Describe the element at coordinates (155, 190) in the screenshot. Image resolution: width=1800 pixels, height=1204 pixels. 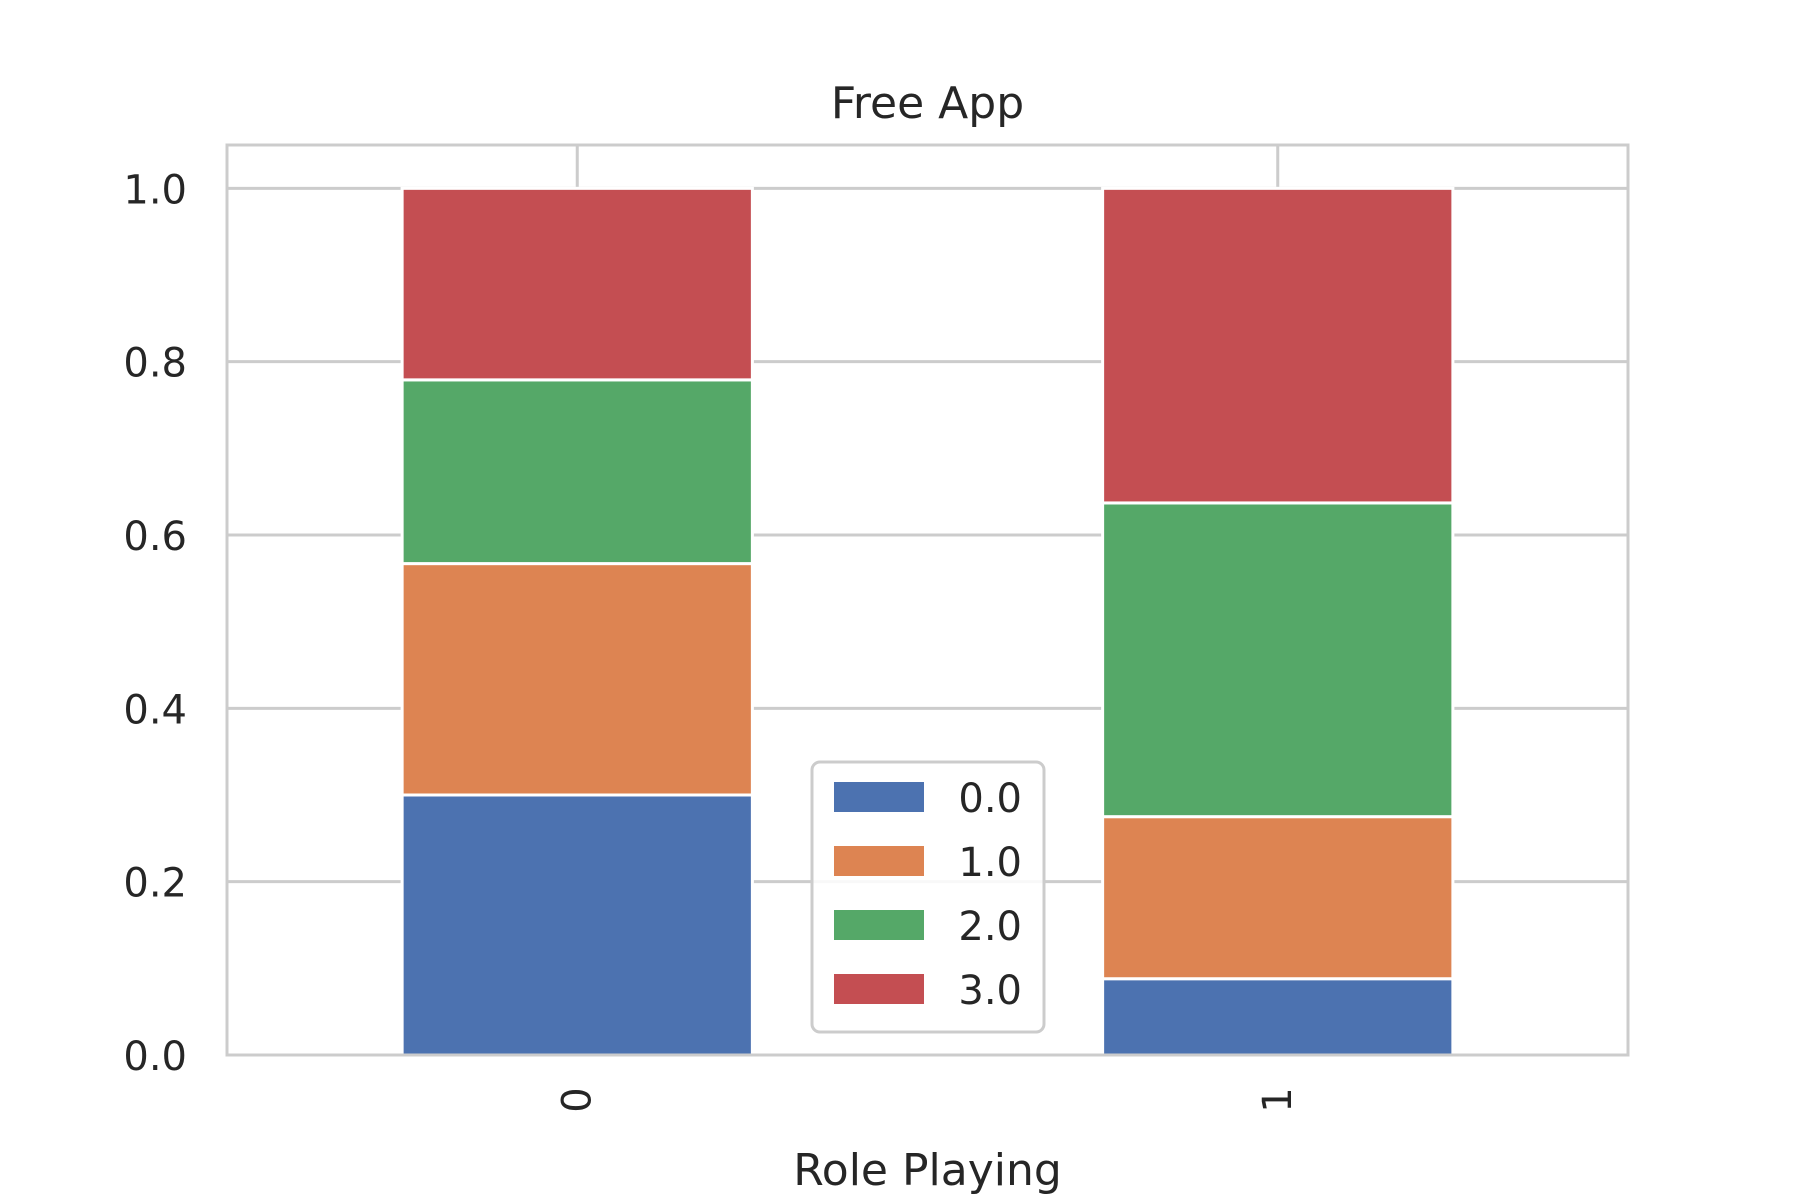
I see `y-tick-label: 1.0` at that location.